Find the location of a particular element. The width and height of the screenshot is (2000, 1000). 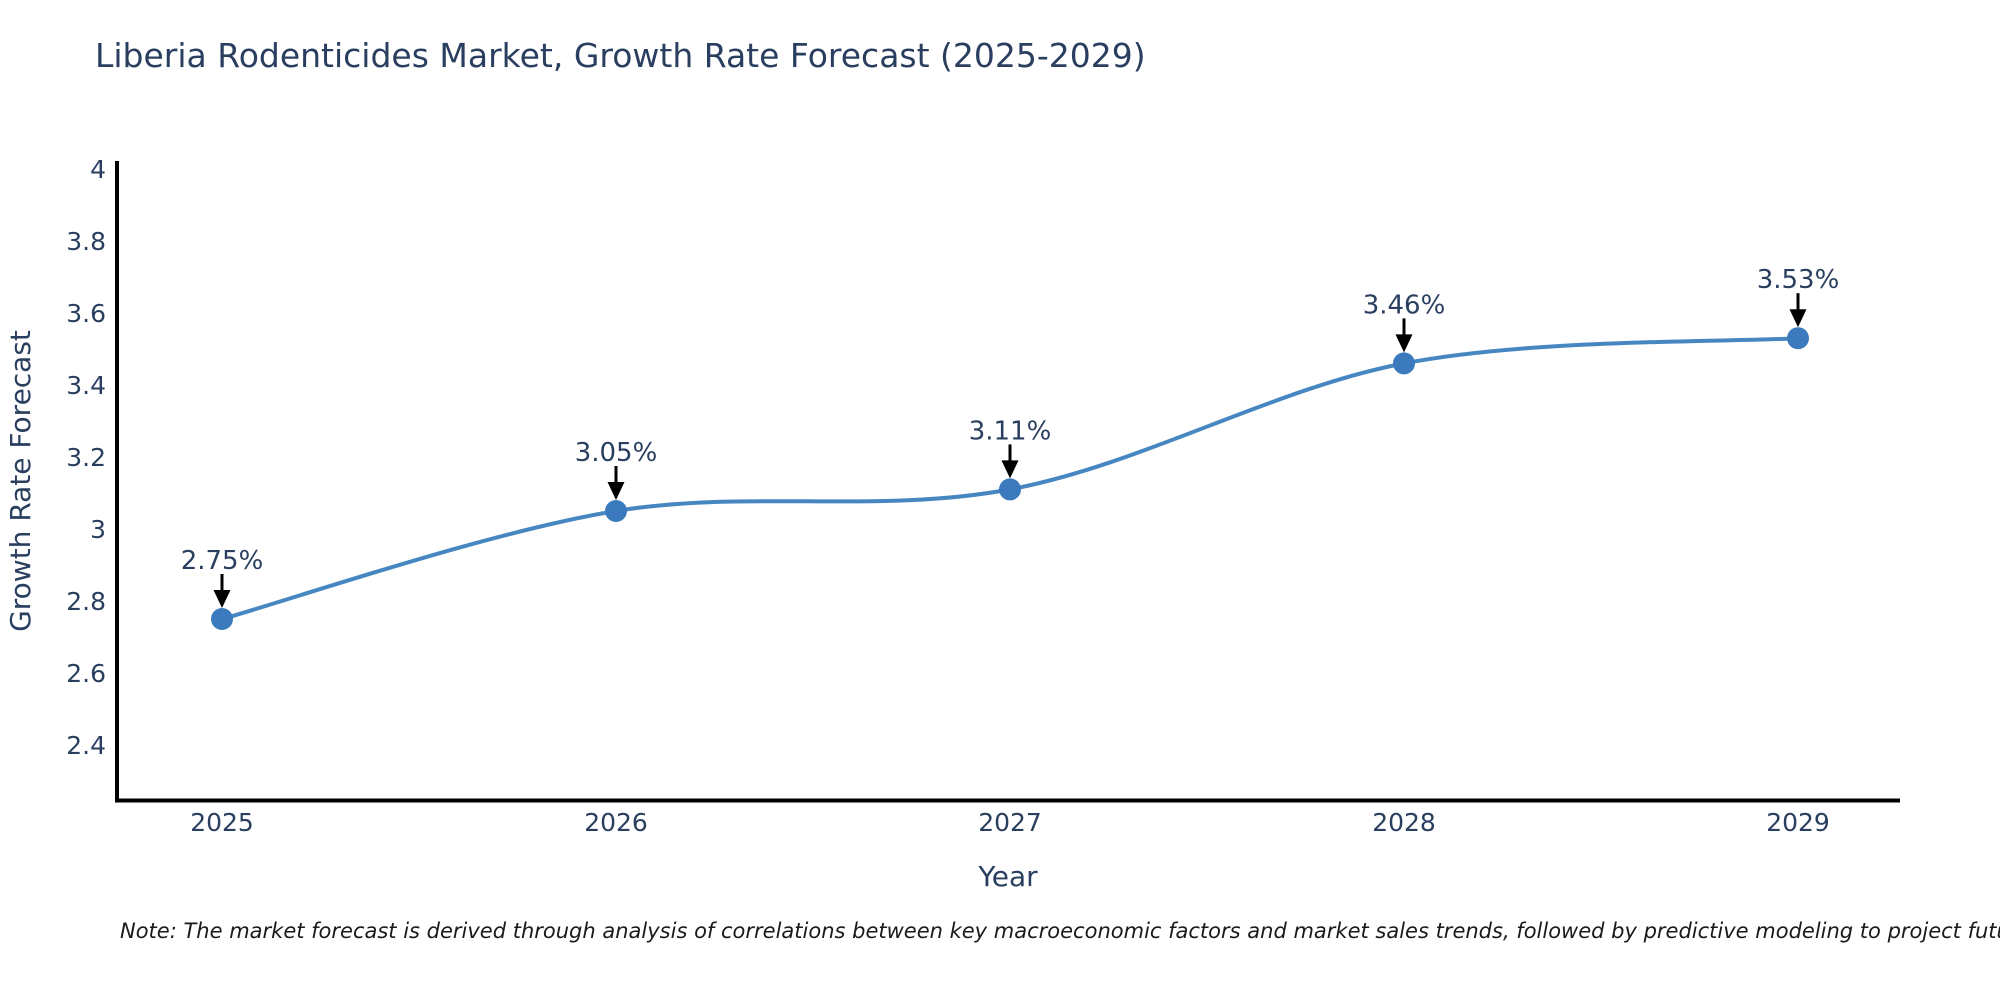

data-point-label: 3.05% is located at coordinates (616, 453).